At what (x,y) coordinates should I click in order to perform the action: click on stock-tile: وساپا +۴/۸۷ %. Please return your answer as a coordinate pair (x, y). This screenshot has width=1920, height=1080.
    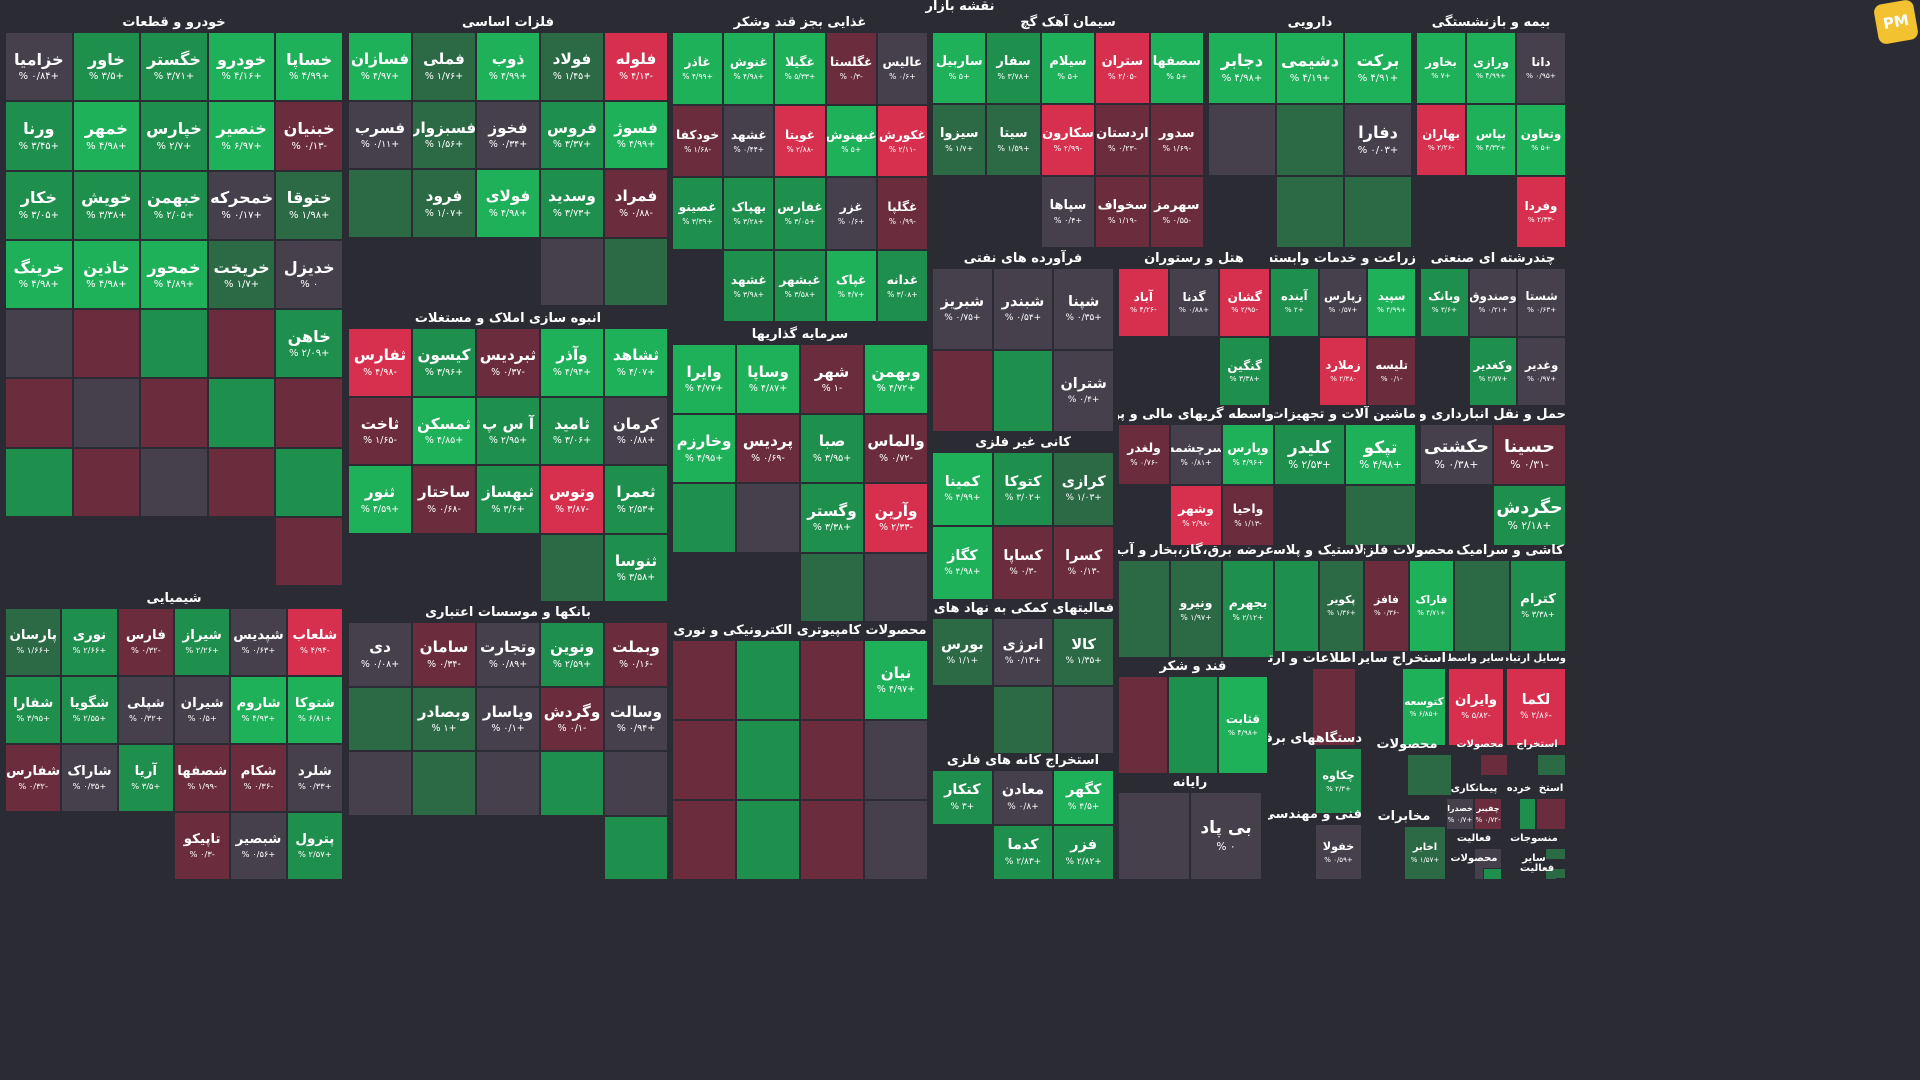
    Looking at the image, I should click on (768, 379).